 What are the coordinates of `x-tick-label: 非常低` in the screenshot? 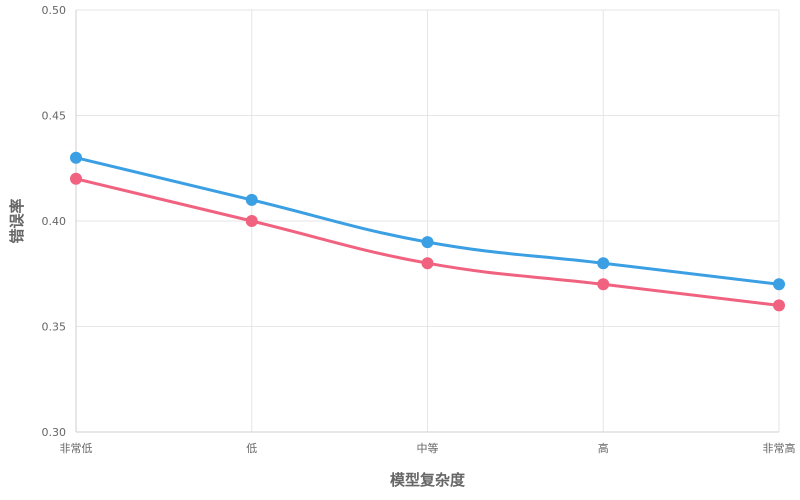 It's located at (76, 448).